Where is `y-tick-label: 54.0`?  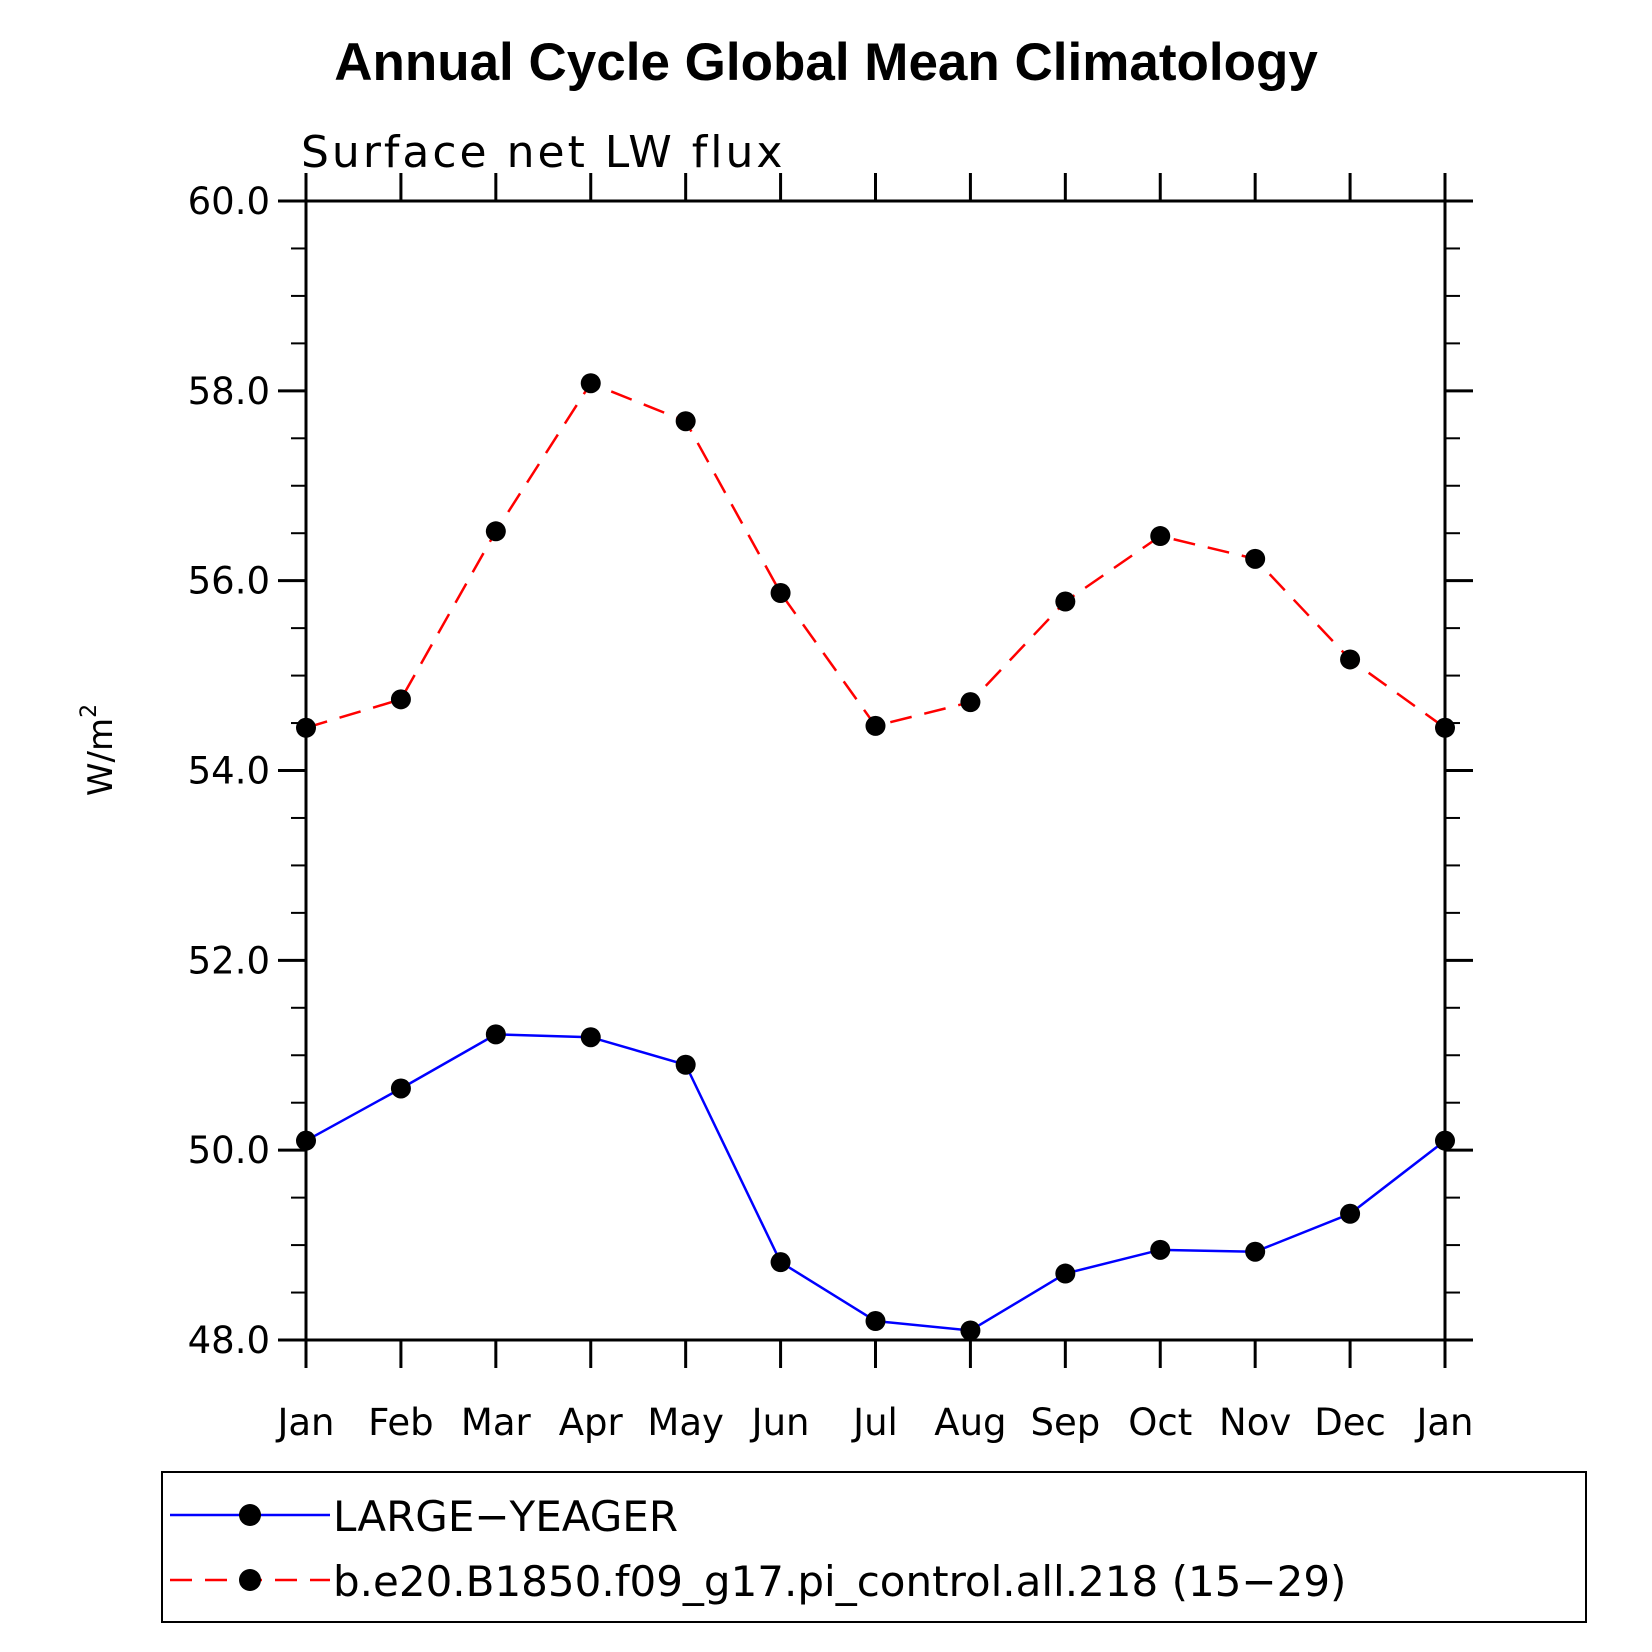
y-tick-label: 54.0 is located at coordinates (229, 771).